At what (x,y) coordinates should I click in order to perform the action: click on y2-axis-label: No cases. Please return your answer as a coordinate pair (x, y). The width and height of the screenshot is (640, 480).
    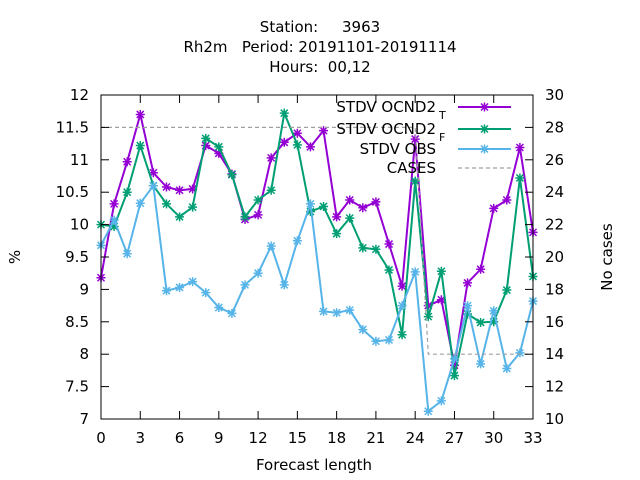
    Looking at the image, I should click on (607, 257).